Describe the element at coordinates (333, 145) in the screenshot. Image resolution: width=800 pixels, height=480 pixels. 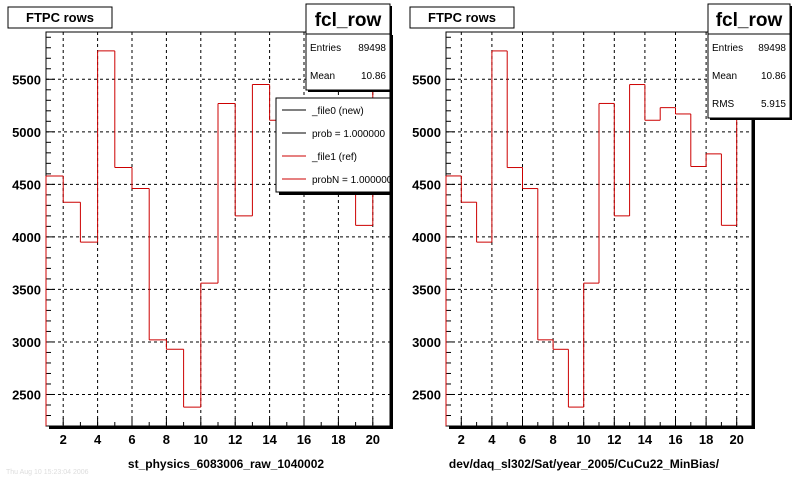
I see `legend-box` at that location.